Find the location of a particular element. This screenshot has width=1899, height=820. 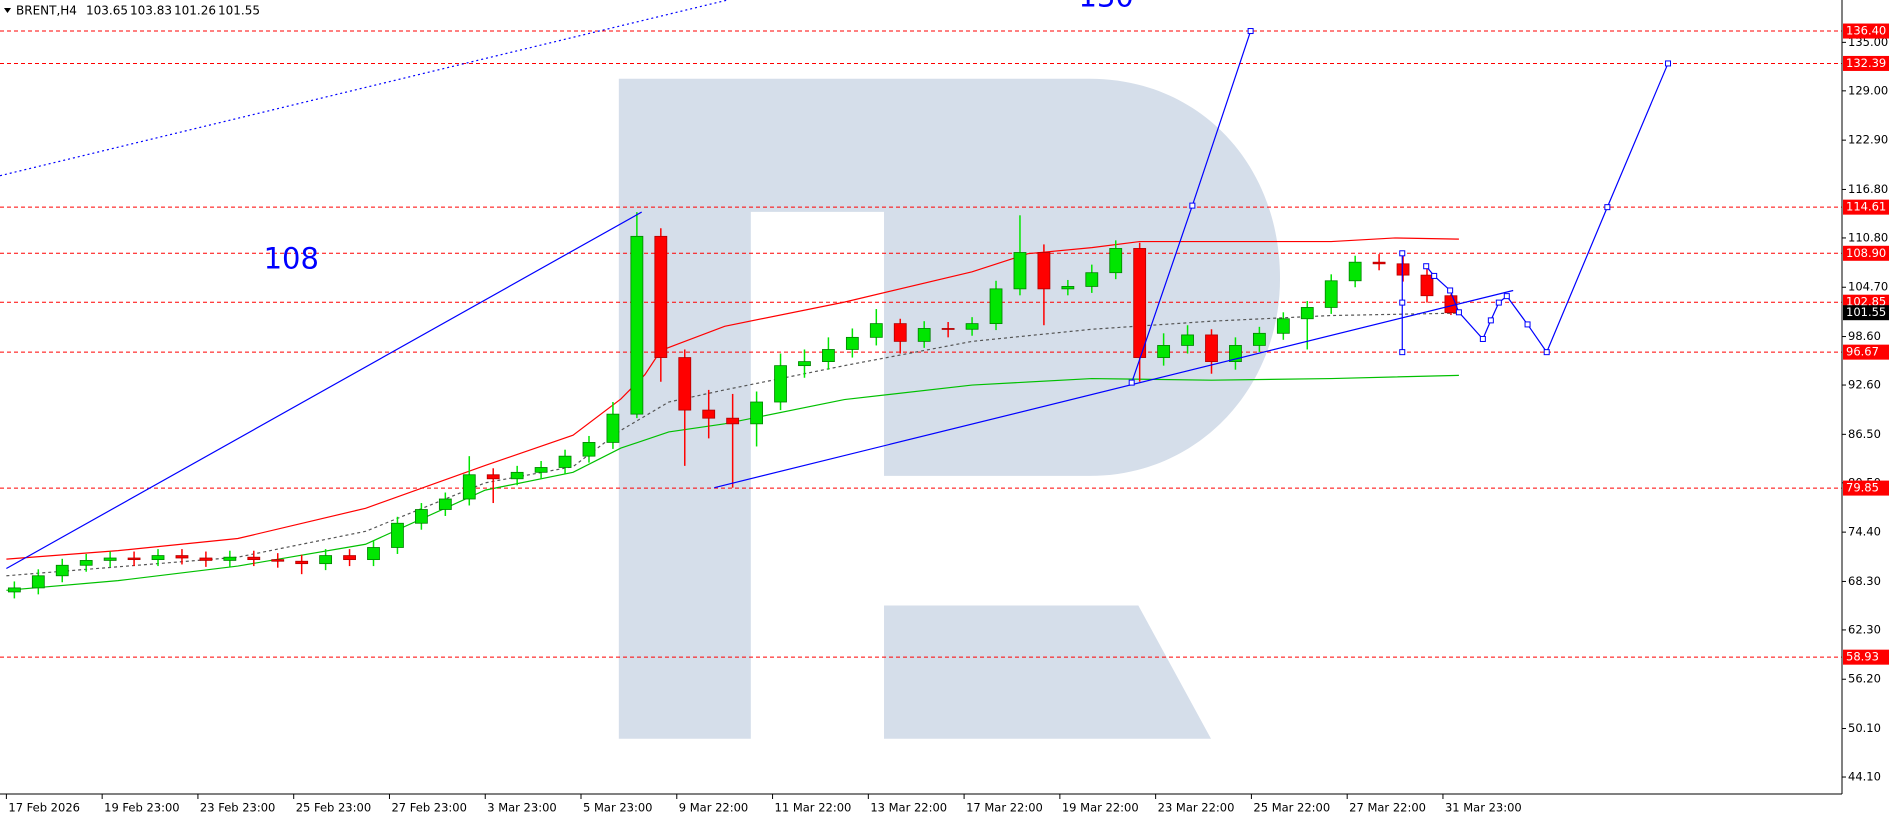

time-axis-panel is located at coordinates (949, 807).